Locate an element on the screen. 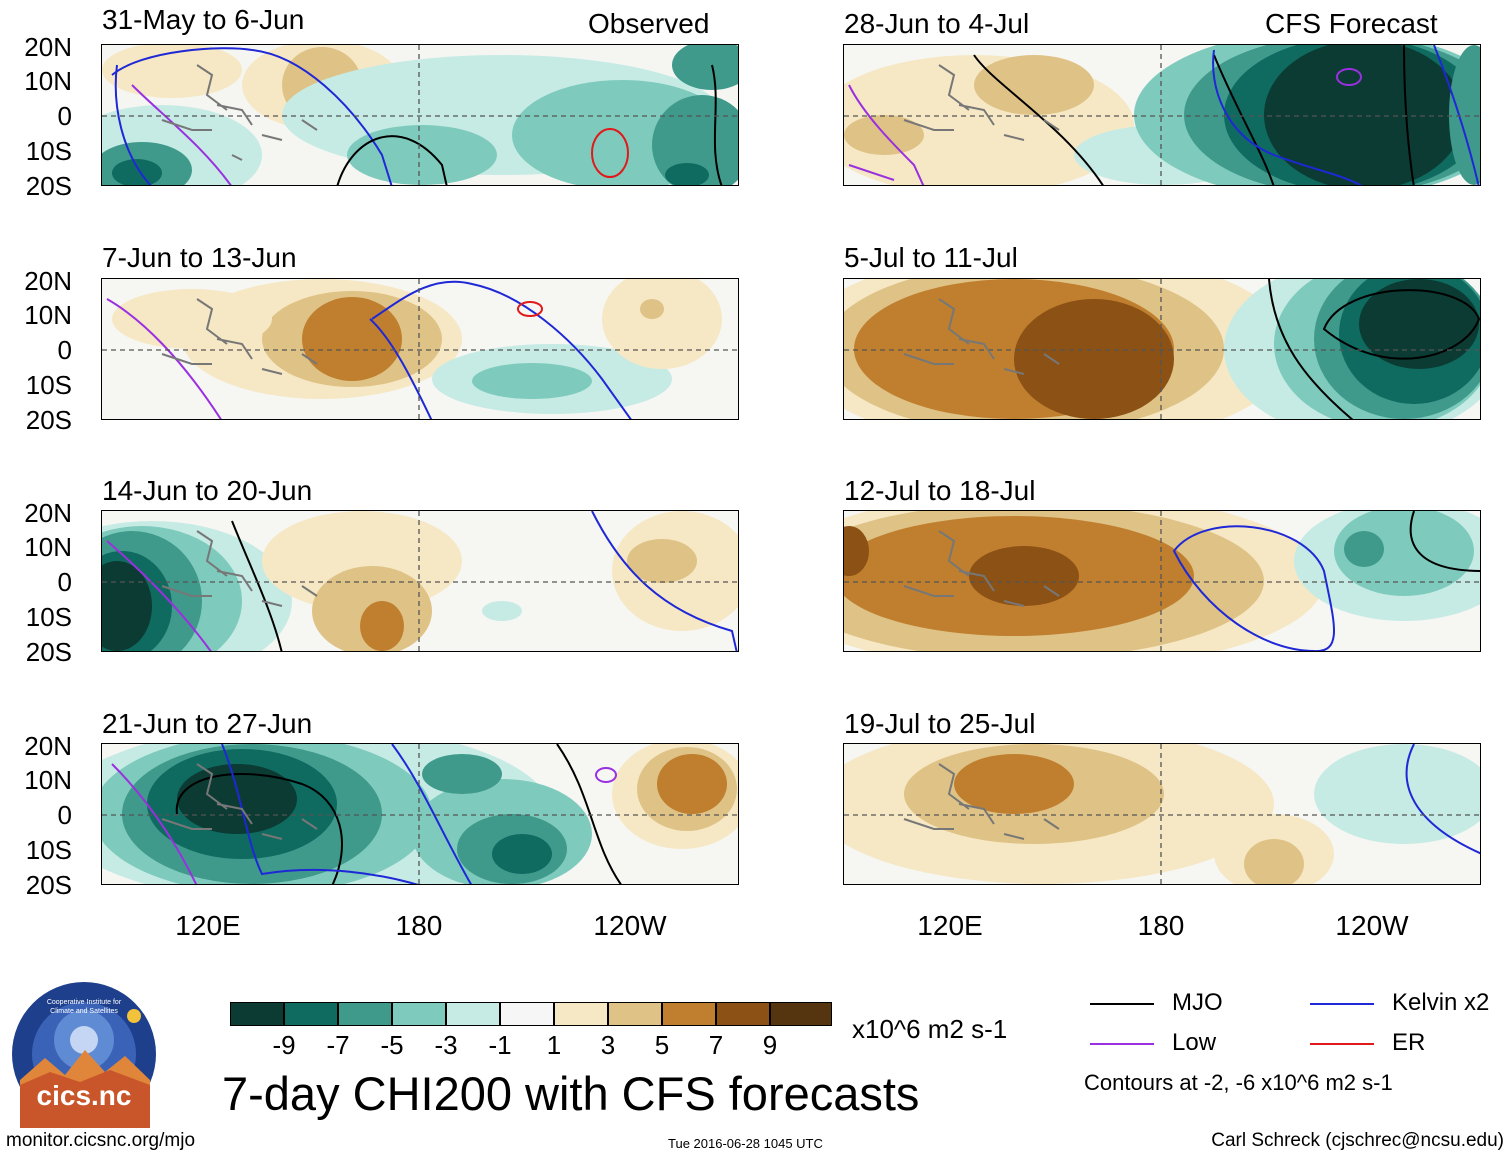 The height and width of the screenshot is (1158, 1510). colorbar-label: 1 is located at coordinates (554, 1045).